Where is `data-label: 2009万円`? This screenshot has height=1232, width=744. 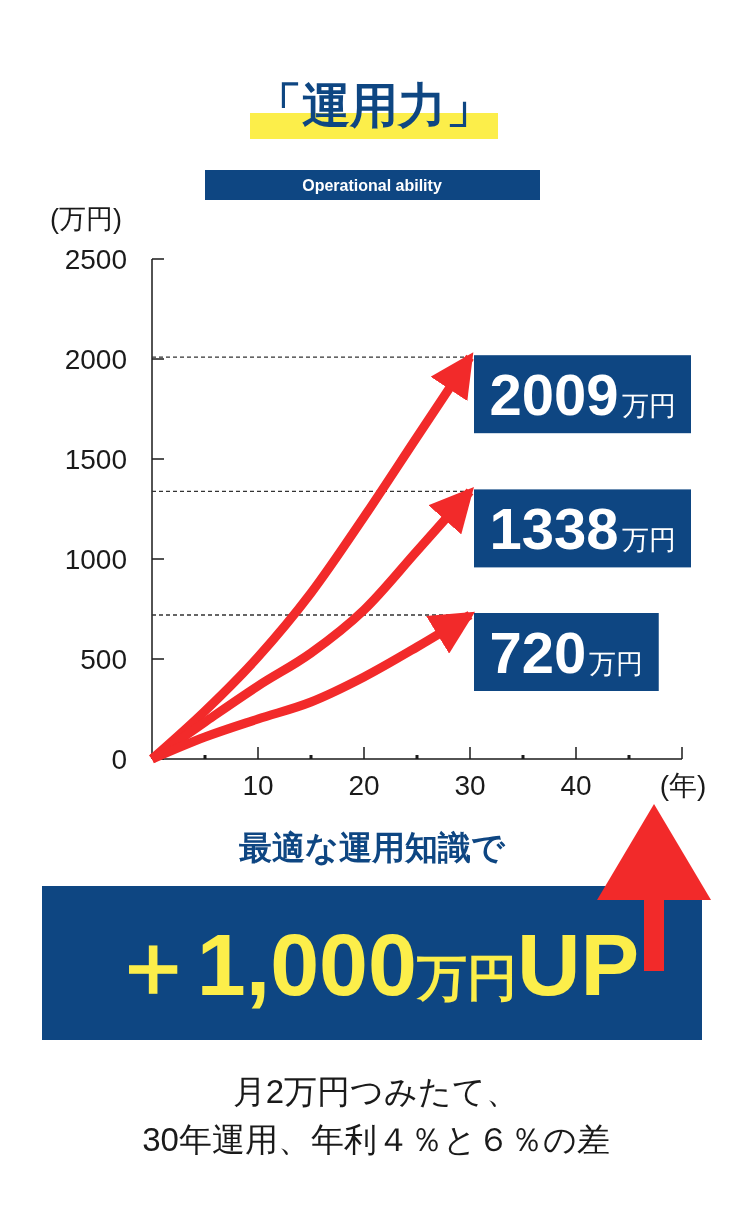 data-label: 2009万円 is located at coordinates (582, 395).